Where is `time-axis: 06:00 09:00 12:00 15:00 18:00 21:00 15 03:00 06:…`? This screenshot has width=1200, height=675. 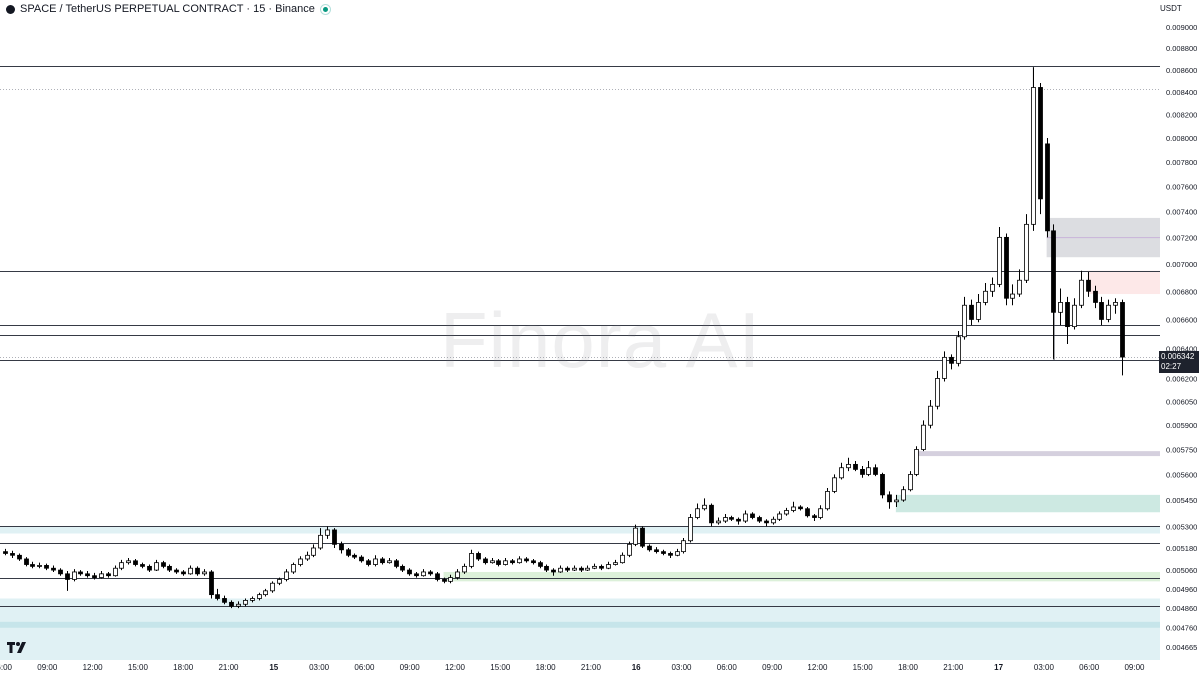 time-axis: 06:00 09:00 12:00 15:00 18:00 21:00 15 03:00 06:… is located at coordinates (572, 667).